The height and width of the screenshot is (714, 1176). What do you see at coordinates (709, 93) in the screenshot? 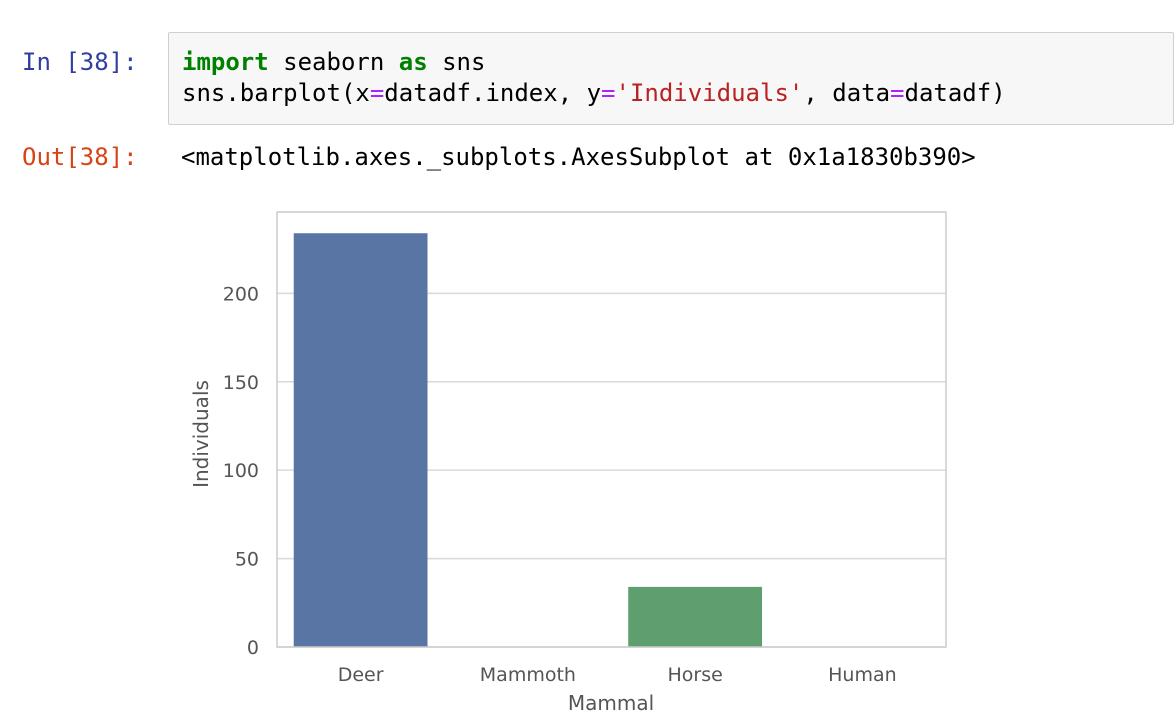
I see `code-token: 'Individuals'` at bounding box center [709, 93].